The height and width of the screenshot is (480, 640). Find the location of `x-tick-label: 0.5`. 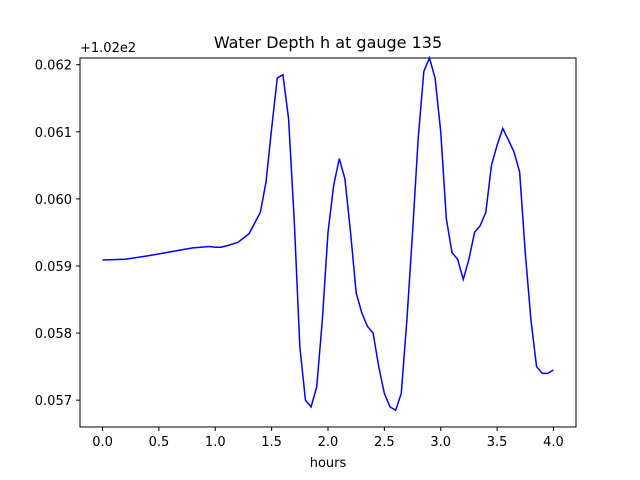

x-tick-label: 0.5 is located at coordinates (159, 442).